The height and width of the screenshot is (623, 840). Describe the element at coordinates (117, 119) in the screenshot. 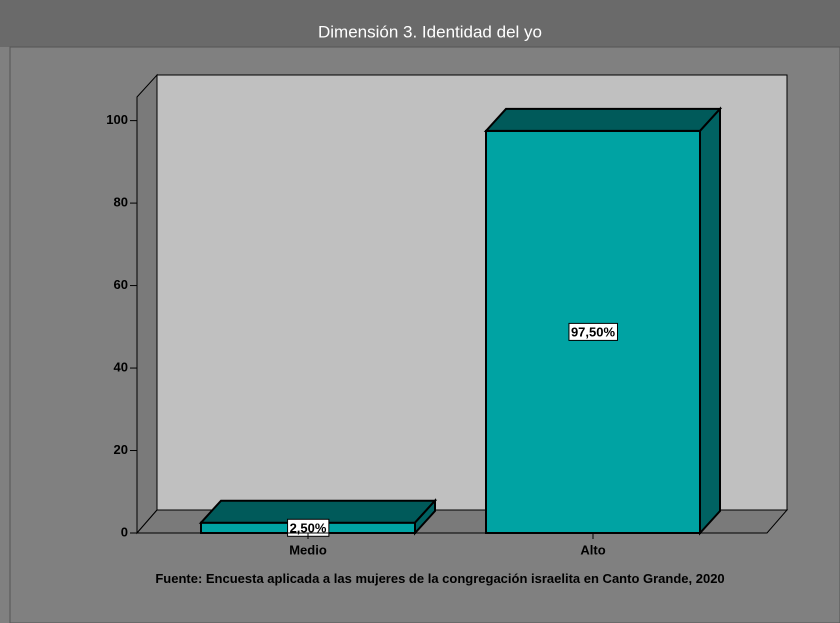

I see `y-tick-label: 100` at that location.